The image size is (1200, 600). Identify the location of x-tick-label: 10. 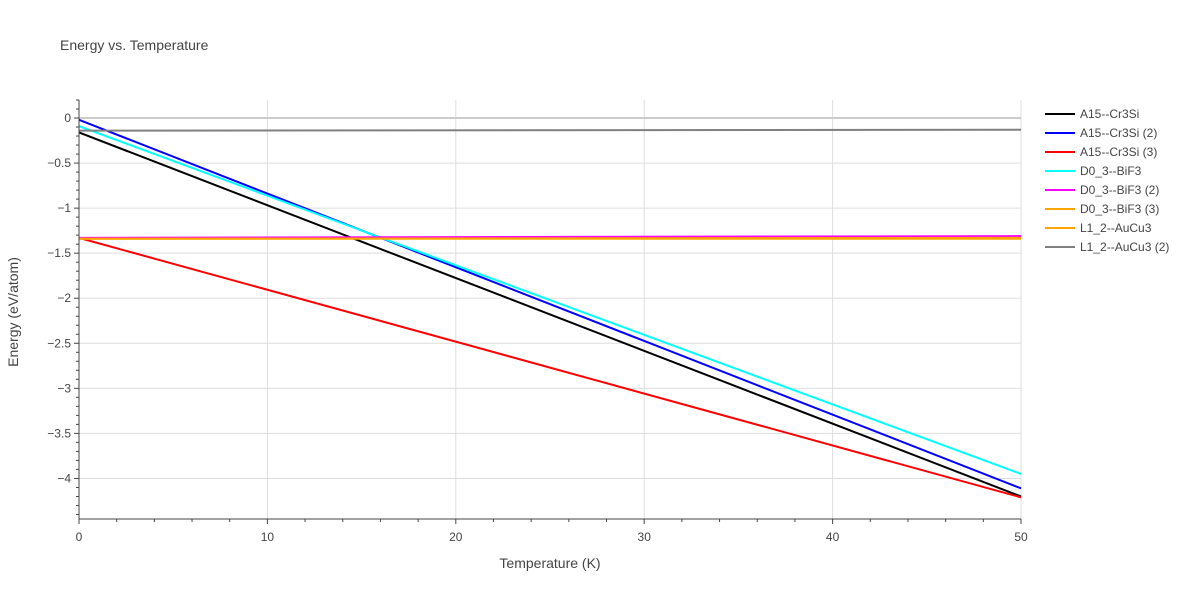
(268, 537).